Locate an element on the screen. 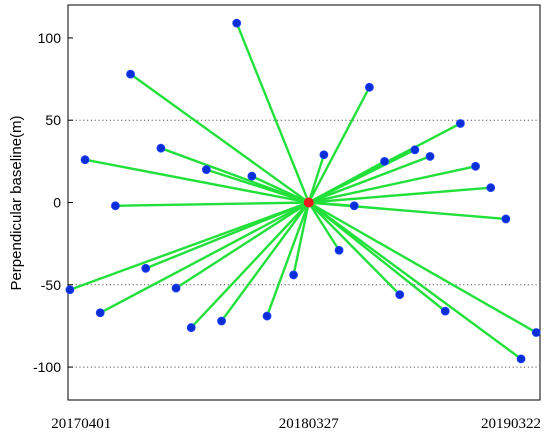 The image size is (550, 437). master-point is located at coordinates (308, 202).